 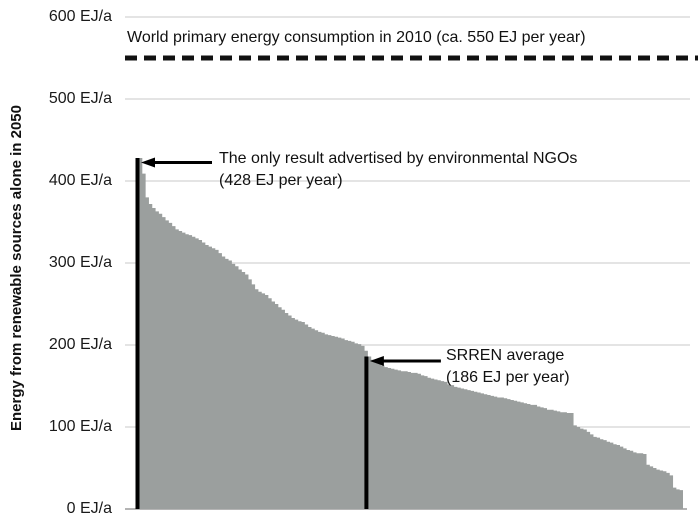 I want to click on y-tick-label-600: 600 EJ/a, so click(x=80, y=16).